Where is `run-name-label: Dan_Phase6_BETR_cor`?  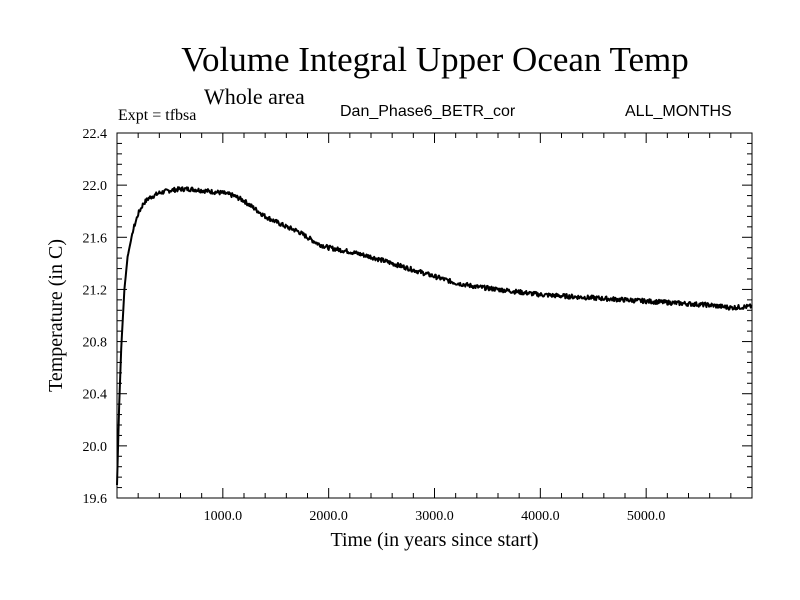 run-name-label: Dan_Phase6_BETR_cor is located at coordinates (428, 111).